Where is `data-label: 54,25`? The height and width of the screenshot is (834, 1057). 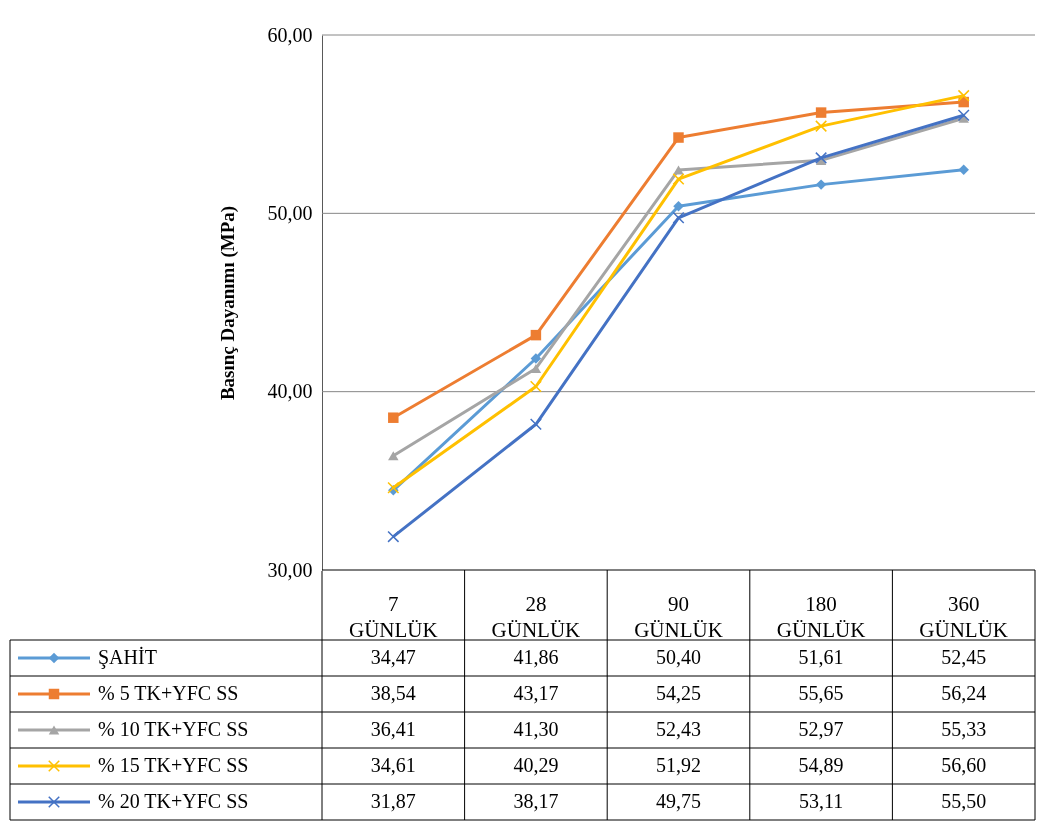
data-label: 54,25 is located at coordinates (678, 693).